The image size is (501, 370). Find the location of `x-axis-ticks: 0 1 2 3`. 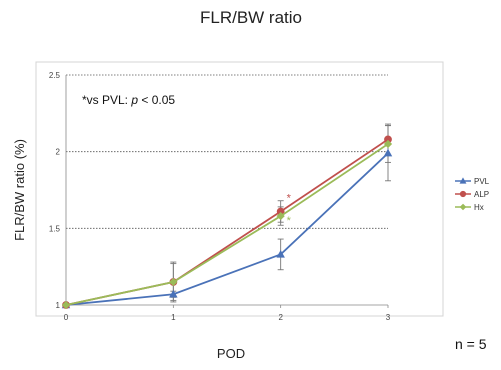

x-axis-ticks: 0 1 2 3 is located at coordinates (227, 313).